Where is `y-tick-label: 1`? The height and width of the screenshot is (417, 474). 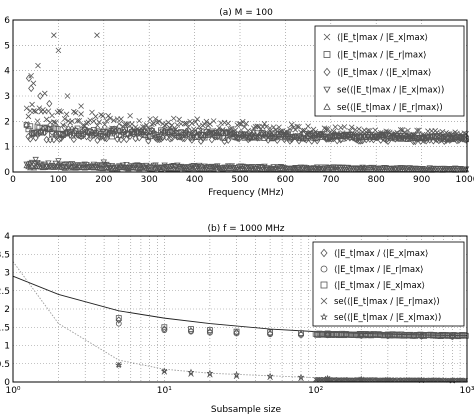
y-tick-label: 1 is located at coordinates (7, 347).